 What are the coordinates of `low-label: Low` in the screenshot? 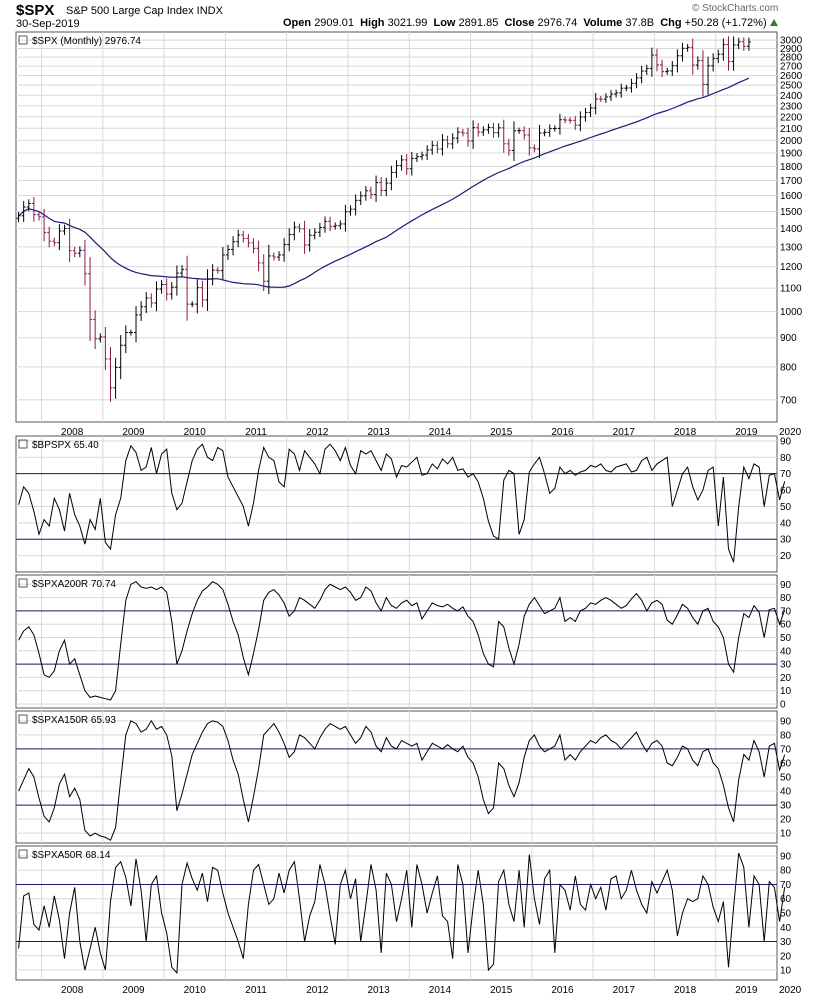 It's located at (444, 23).